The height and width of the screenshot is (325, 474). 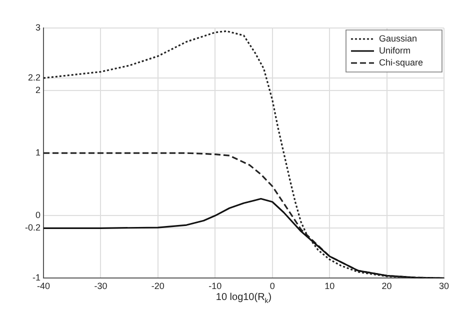 I want to click on y-tick-label: -0.2, so click(x=32, y=227).